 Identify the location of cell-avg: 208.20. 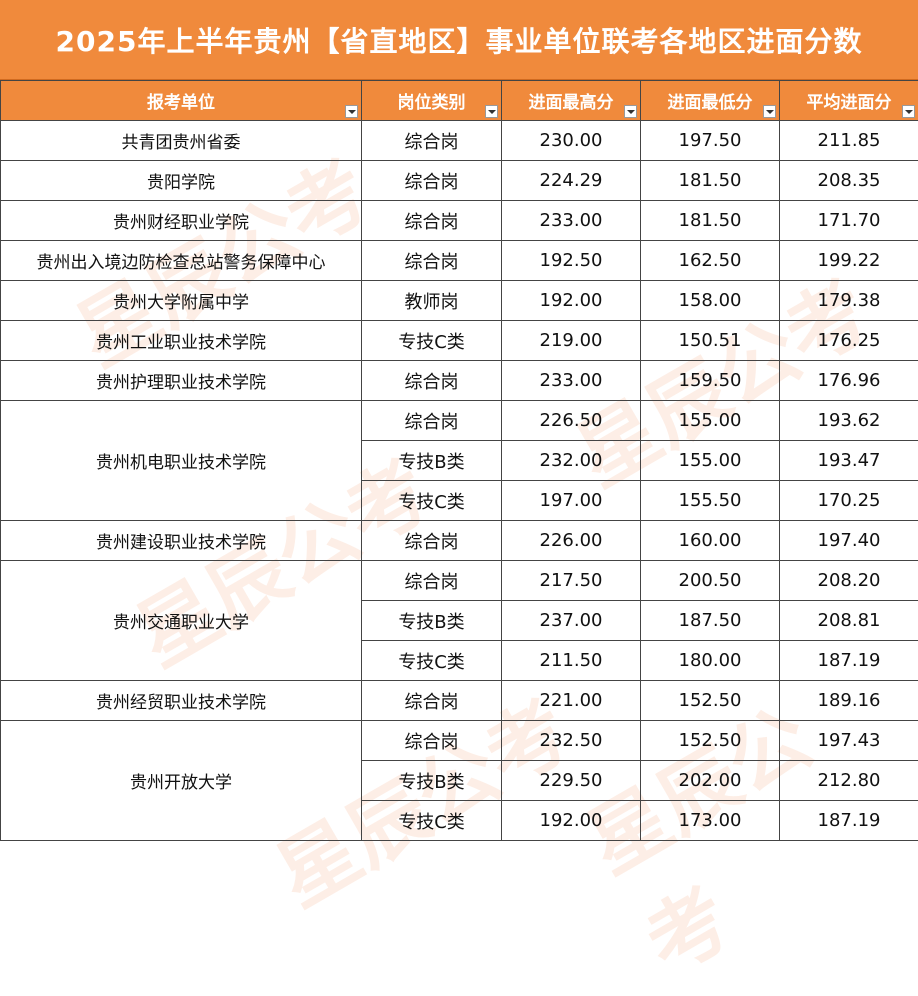
(849, 581).